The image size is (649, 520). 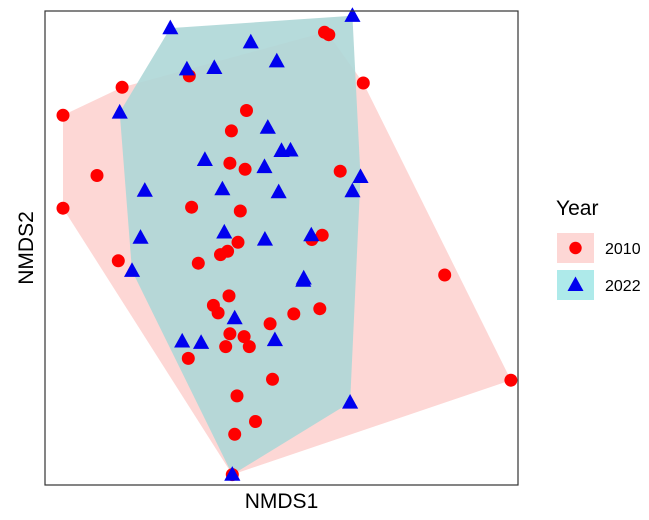 What do you see at coordinates (623, 286) in the screenshot?
I see `legend-label-2022: 2022` at bounding box center [623, 286].